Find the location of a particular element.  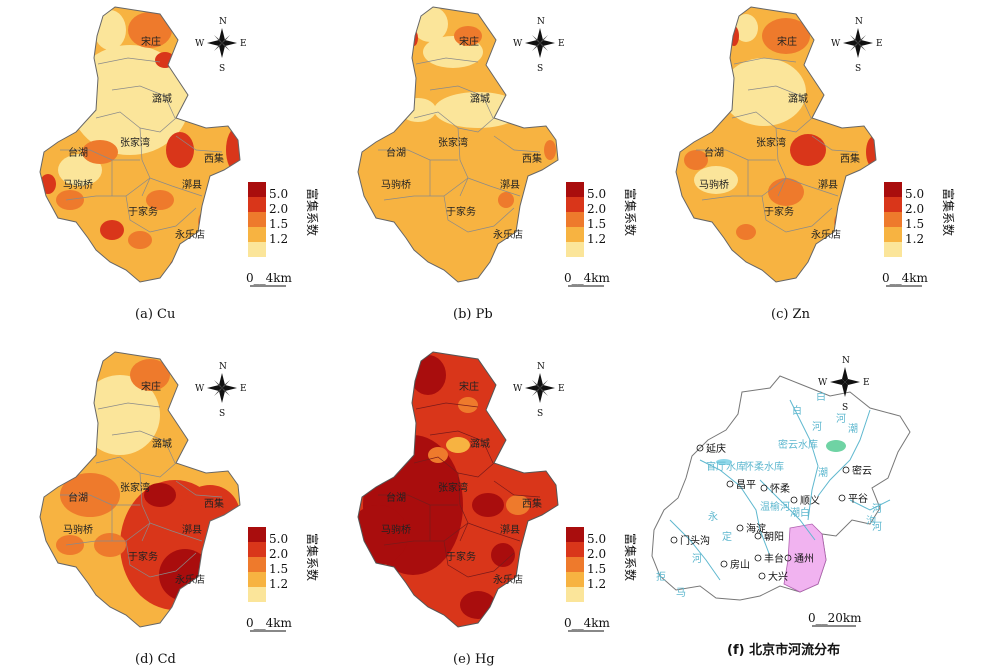

beijing-rivers is located at coordinates (780, 490).